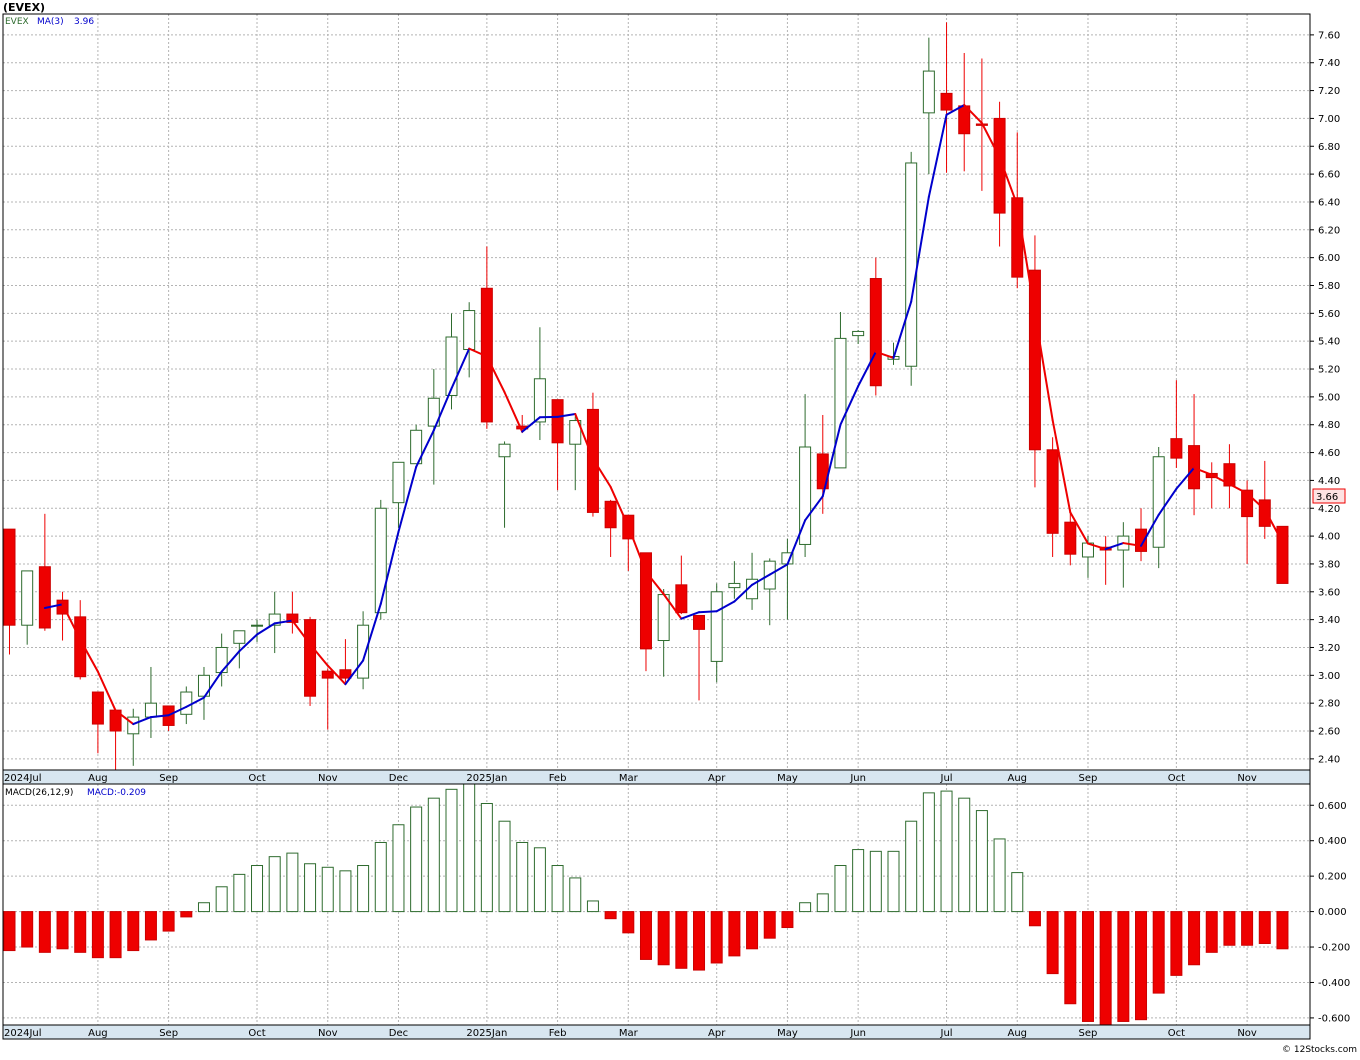 This screenshot has height=1060, width=1360. What do you see at coordinates (1329, 425) in the screenshot?
I see `price-ytick-label: 4.80` at bounding box center [1329, 425].